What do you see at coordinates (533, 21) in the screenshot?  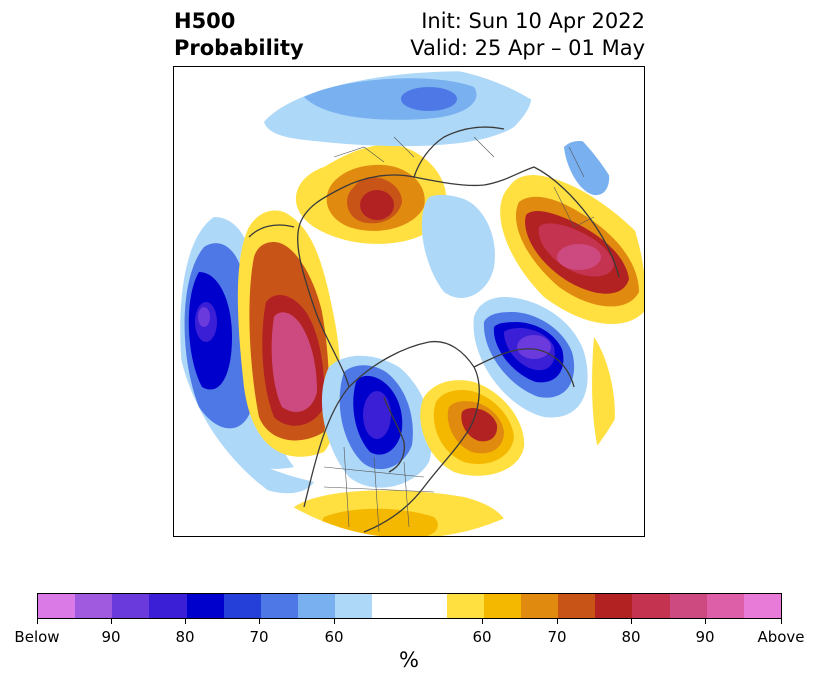 I see `title-init-date: Init: Sun 10 Apr 2022` at bounding box center [533, 21].